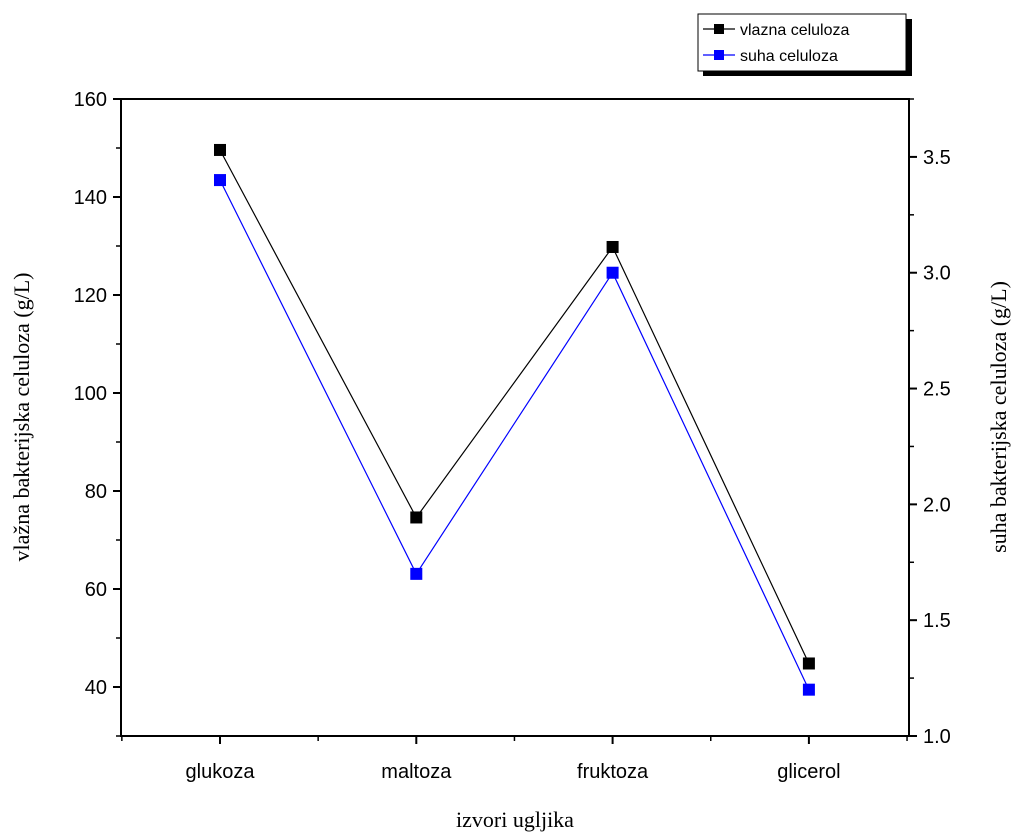 The width and height of the screenshot is (1012, 833). I want to click on x-tick-label: glukoza, so click(221, 772).